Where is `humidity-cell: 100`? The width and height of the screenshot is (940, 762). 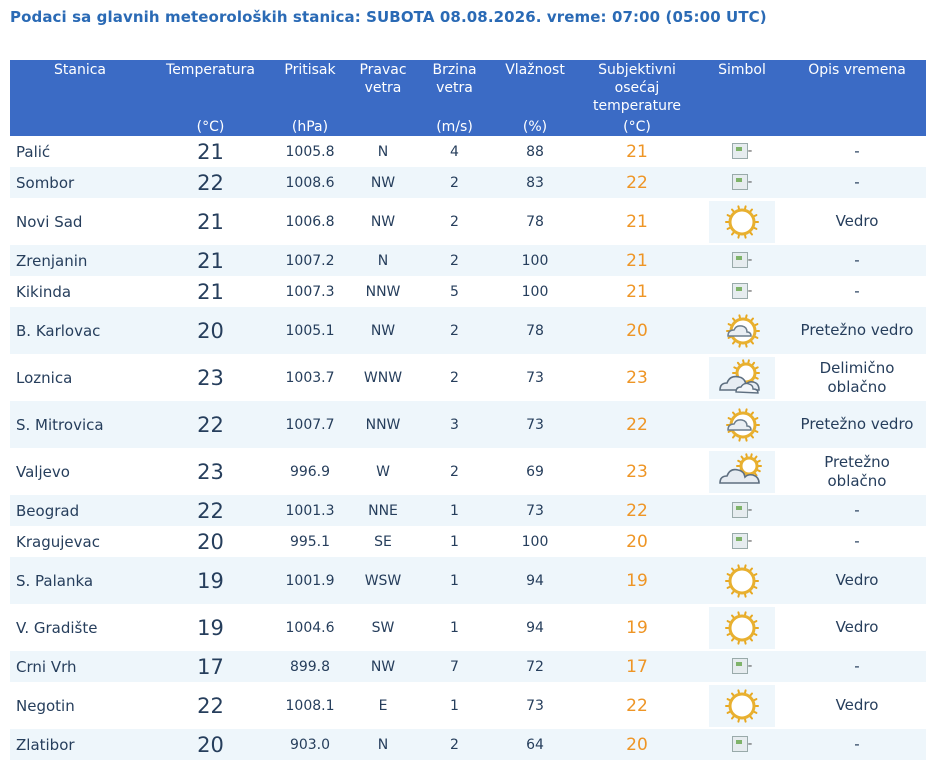 humidity-cell: 100 is located at coordinates (535, 541).